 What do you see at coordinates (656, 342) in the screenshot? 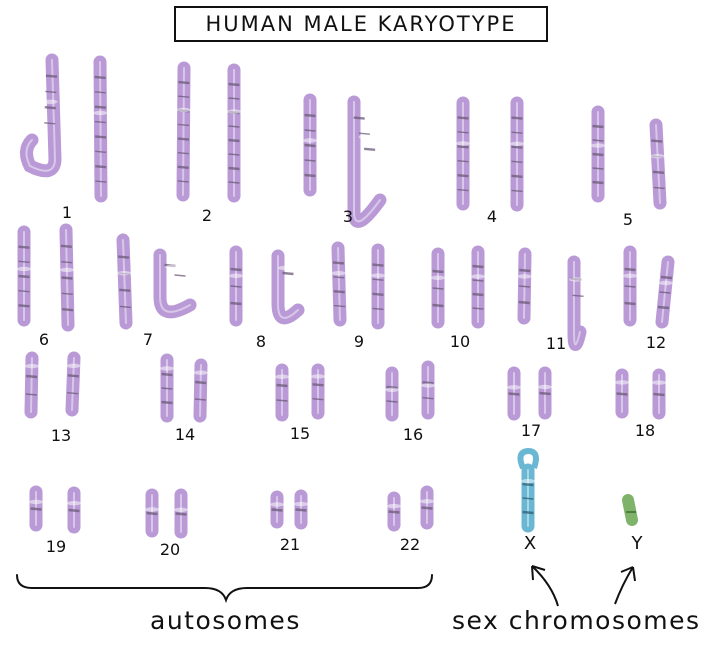
I see `pair-label-12: 12` at bounding box center [656, 342].